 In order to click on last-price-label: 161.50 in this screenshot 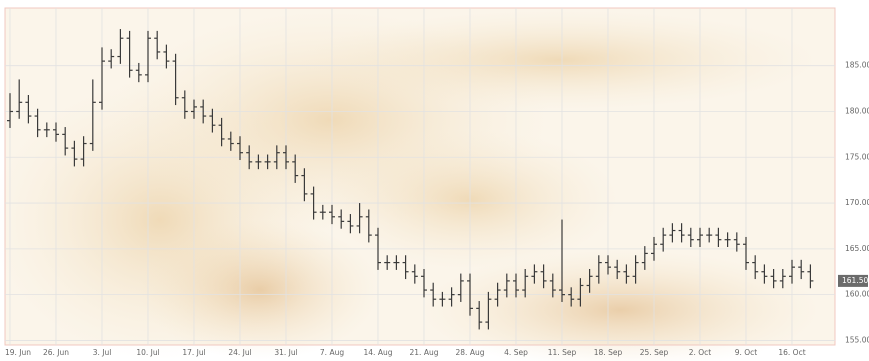, I will do `click(855, 280)`.